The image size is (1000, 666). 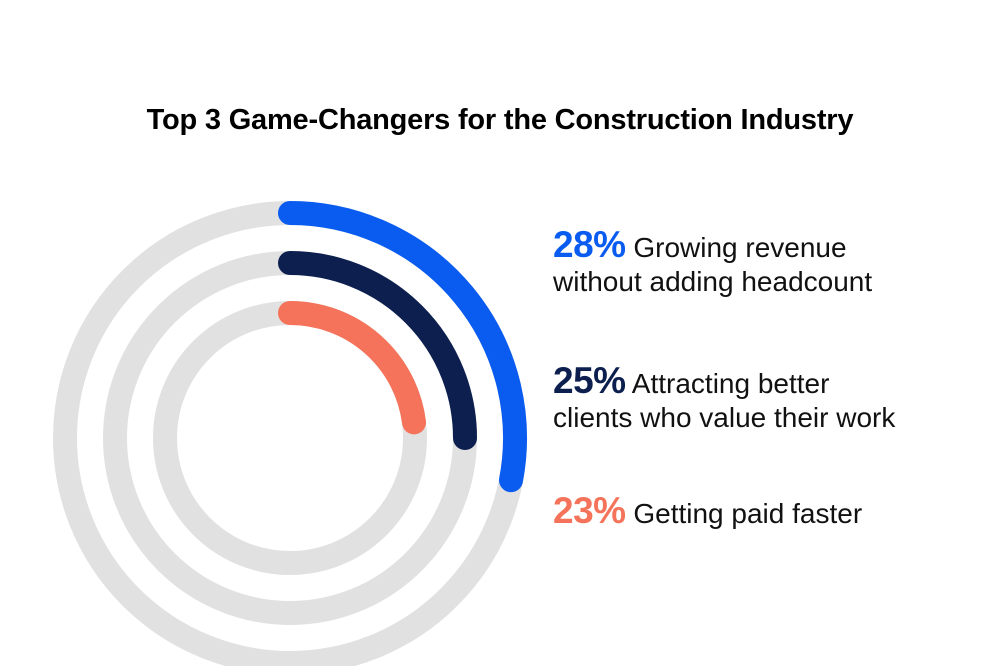 What do you see at coordinates (724, 417) in the screenshot?
I see `legend-label-2-line2: clients who value their work` at bounding box center [724, 417].